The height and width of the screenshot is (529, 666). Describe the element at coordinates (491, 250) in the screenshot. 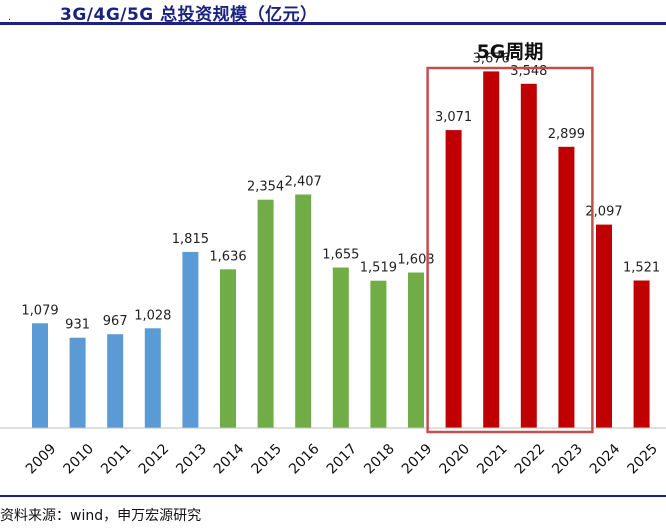

I see `bar-2021` at that location.